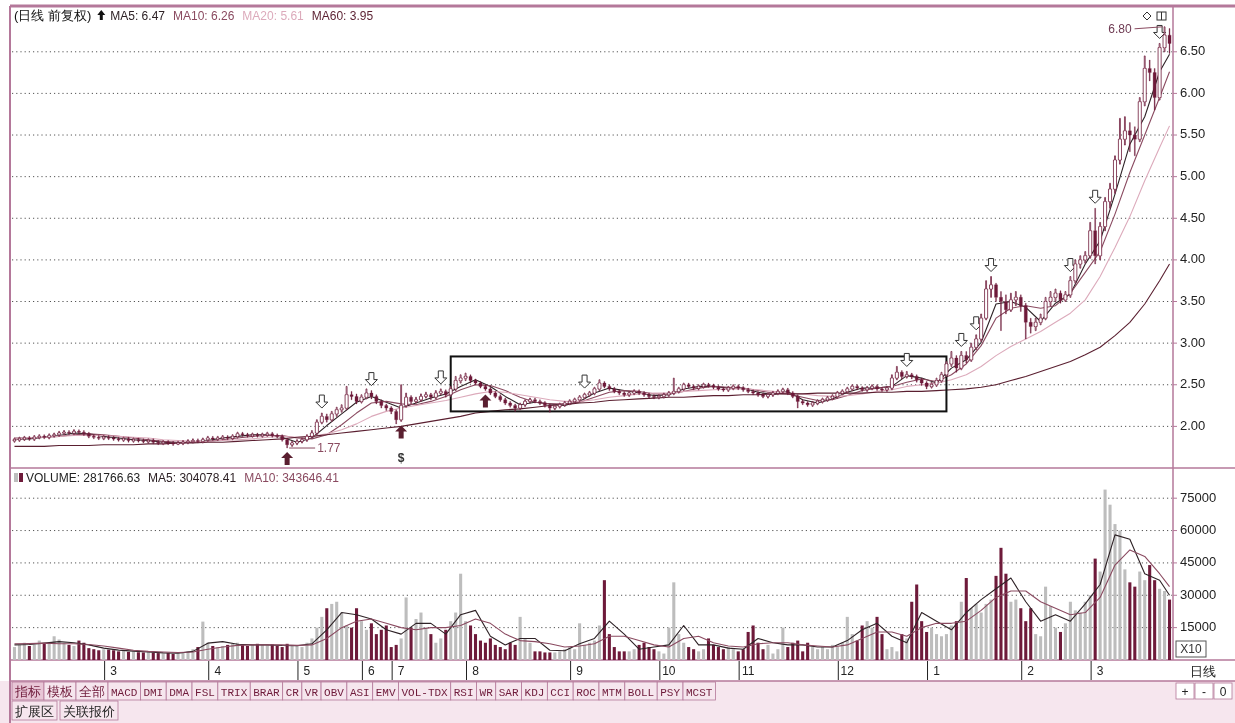  What do you see at coordinates (385, 693) in the screenshot?
I see `text: EMV` at bounding box center [385, 693].